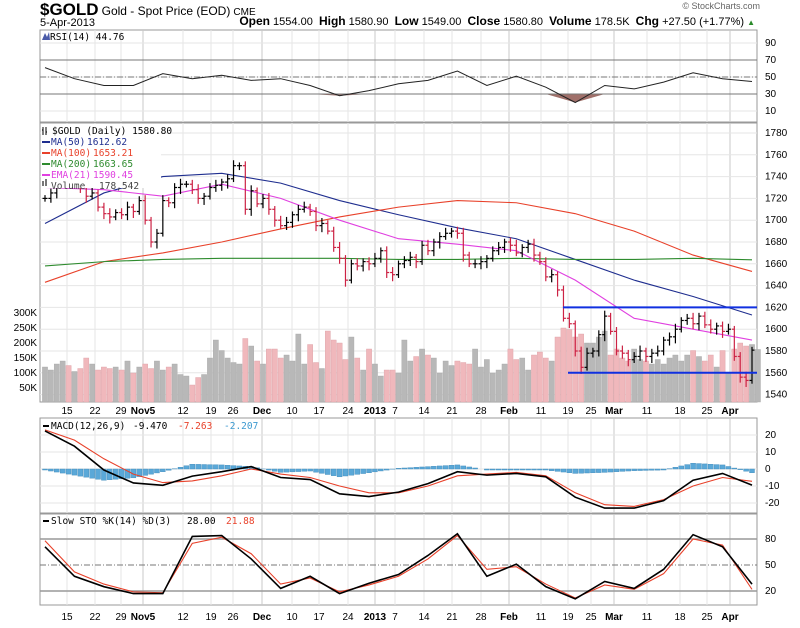 The image size is (800, 628). What do you see at coordinates (398, 76) in the screenshot?
I see `panel-rsi` at bounding box center [398, 76].